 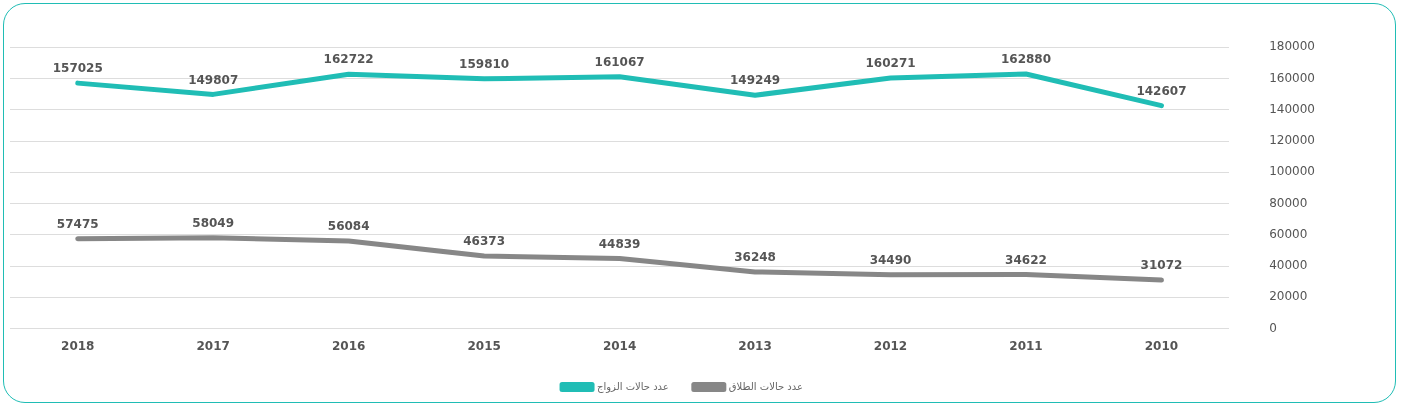 What do you see at coordinates (1292, 46) in the screenshot?
I see `y-tick-label: 180000` at bounding box center [1292, 46].